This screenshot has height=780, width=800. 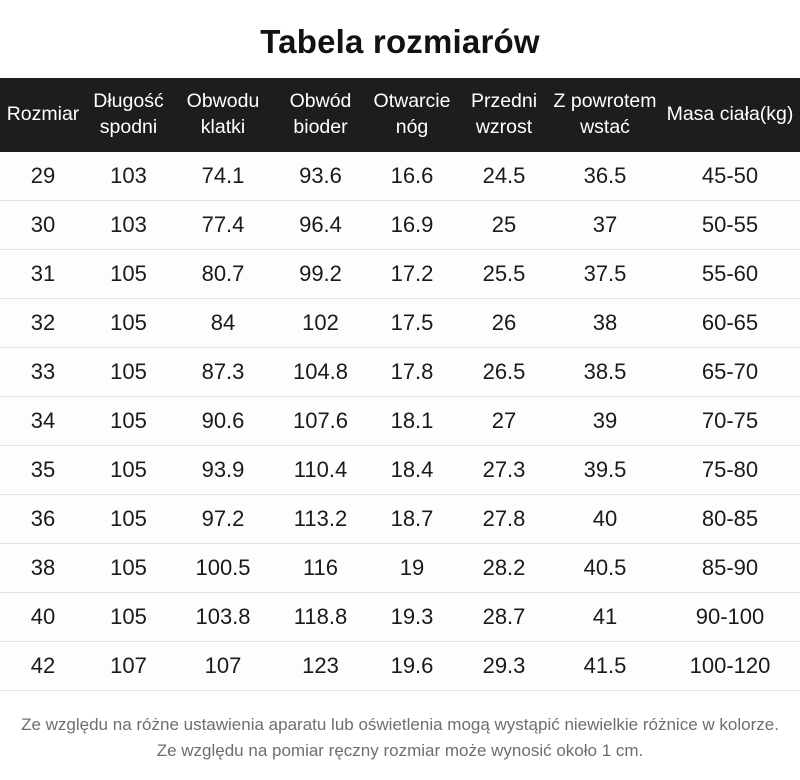 What do you see at coordinates (320, 617) in the screenshot?
I see `table-cell: 118.8` at bounding box center [320, 617].